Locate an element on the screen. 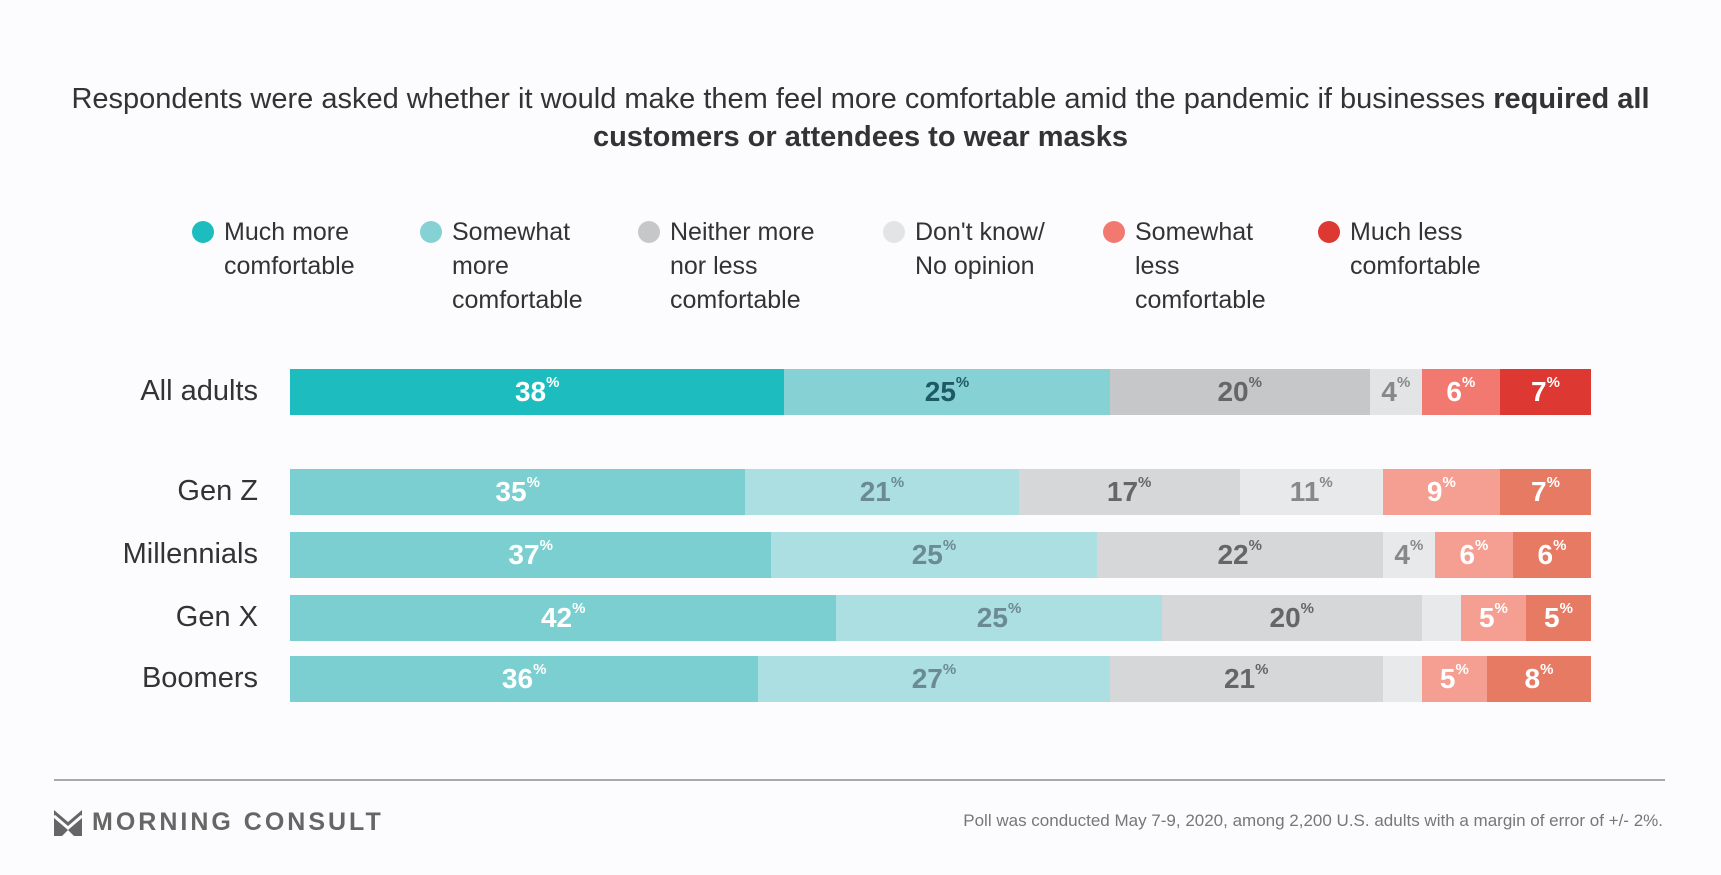 This screenshot has height=875, width=1721. data-label: 35% is located at coordinates (517, 490).